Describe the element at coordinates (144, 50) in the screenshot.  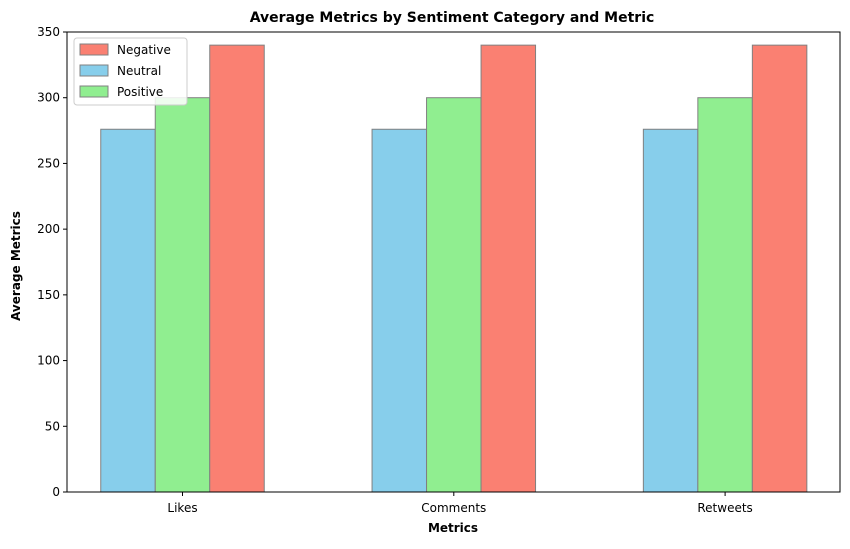
I see `legend-label-negative: Negative` at that location.